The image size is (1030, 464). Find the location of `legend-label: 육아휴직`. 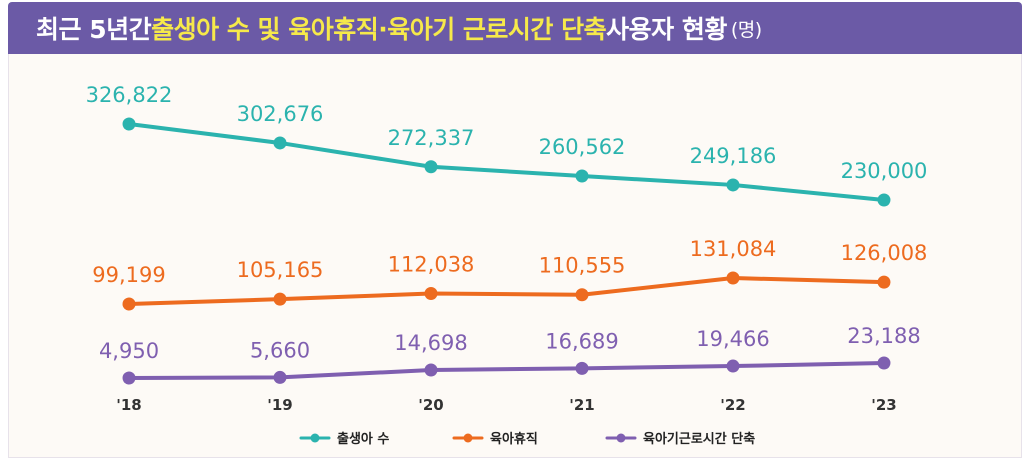

legend-label: 육아휴직 is located at coordinates (514, 439).